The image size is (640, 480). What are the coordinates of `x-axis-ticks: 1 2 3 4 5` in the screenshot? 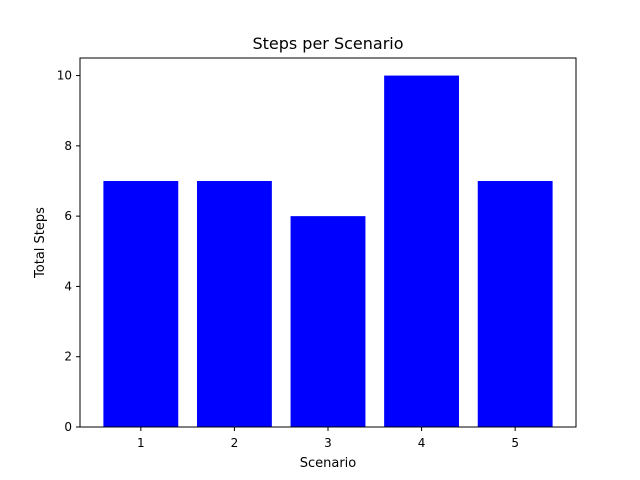 It's located at (328, 438).